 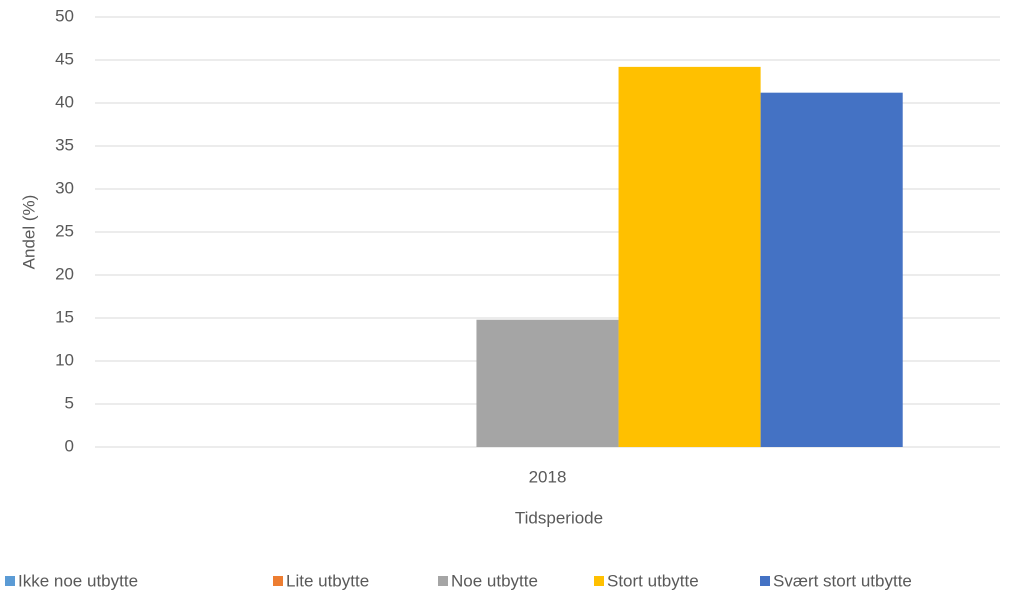 What do you see at coordinates (64, 273) in the screenshot?
I see `y-tick-label: 20` at bounding box center [64, 273].